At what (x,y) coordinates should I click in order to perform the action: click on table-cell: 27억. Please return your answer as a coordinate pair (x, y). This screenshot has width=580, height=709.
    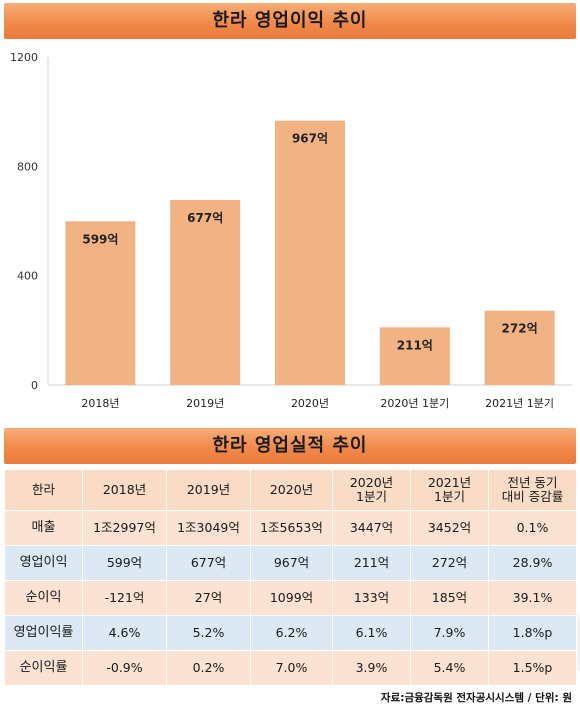
    Looking at the image, I should click on (208, 598).